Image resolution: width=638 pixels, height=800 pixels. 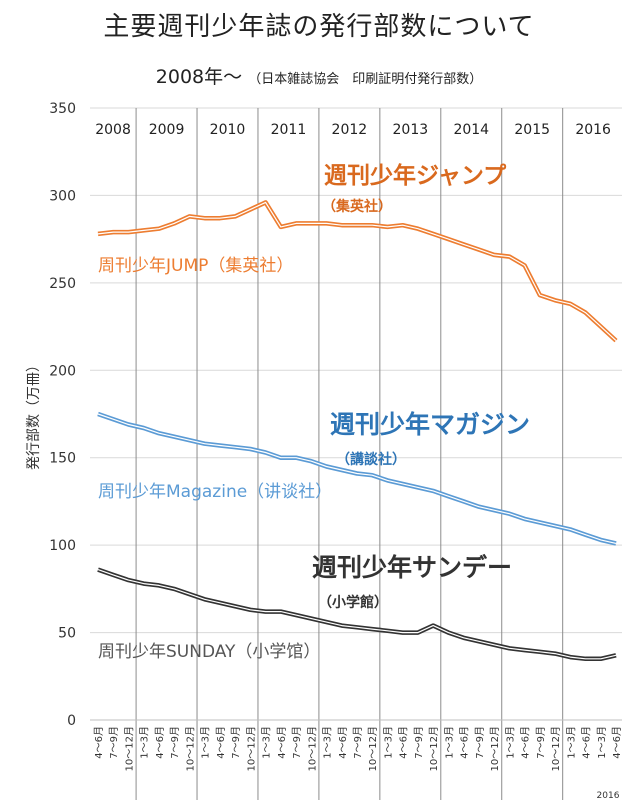 What do you see at coordinates (415, 176) in the screenshot?
I see `jump-label-main: 週刊少年ジャンプ` at bounding box center [415, 176].